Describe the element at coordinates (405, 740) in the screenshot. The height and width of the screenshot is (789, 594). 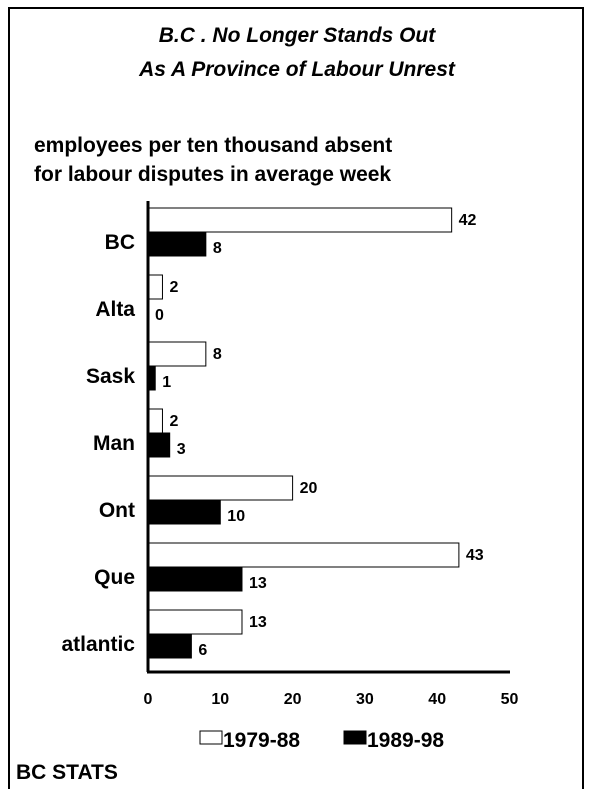
I see `legend-label: 1989-98` at that location.